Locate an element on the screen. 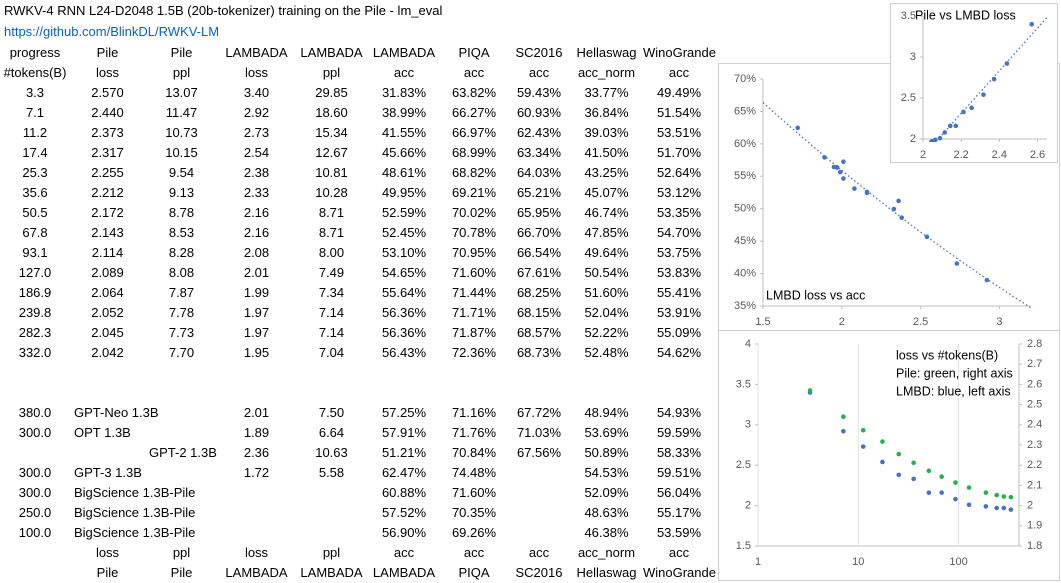 The width and height of the screenshot is (1061, 583). cell: 2.064 is located at coordinates (107, 292).